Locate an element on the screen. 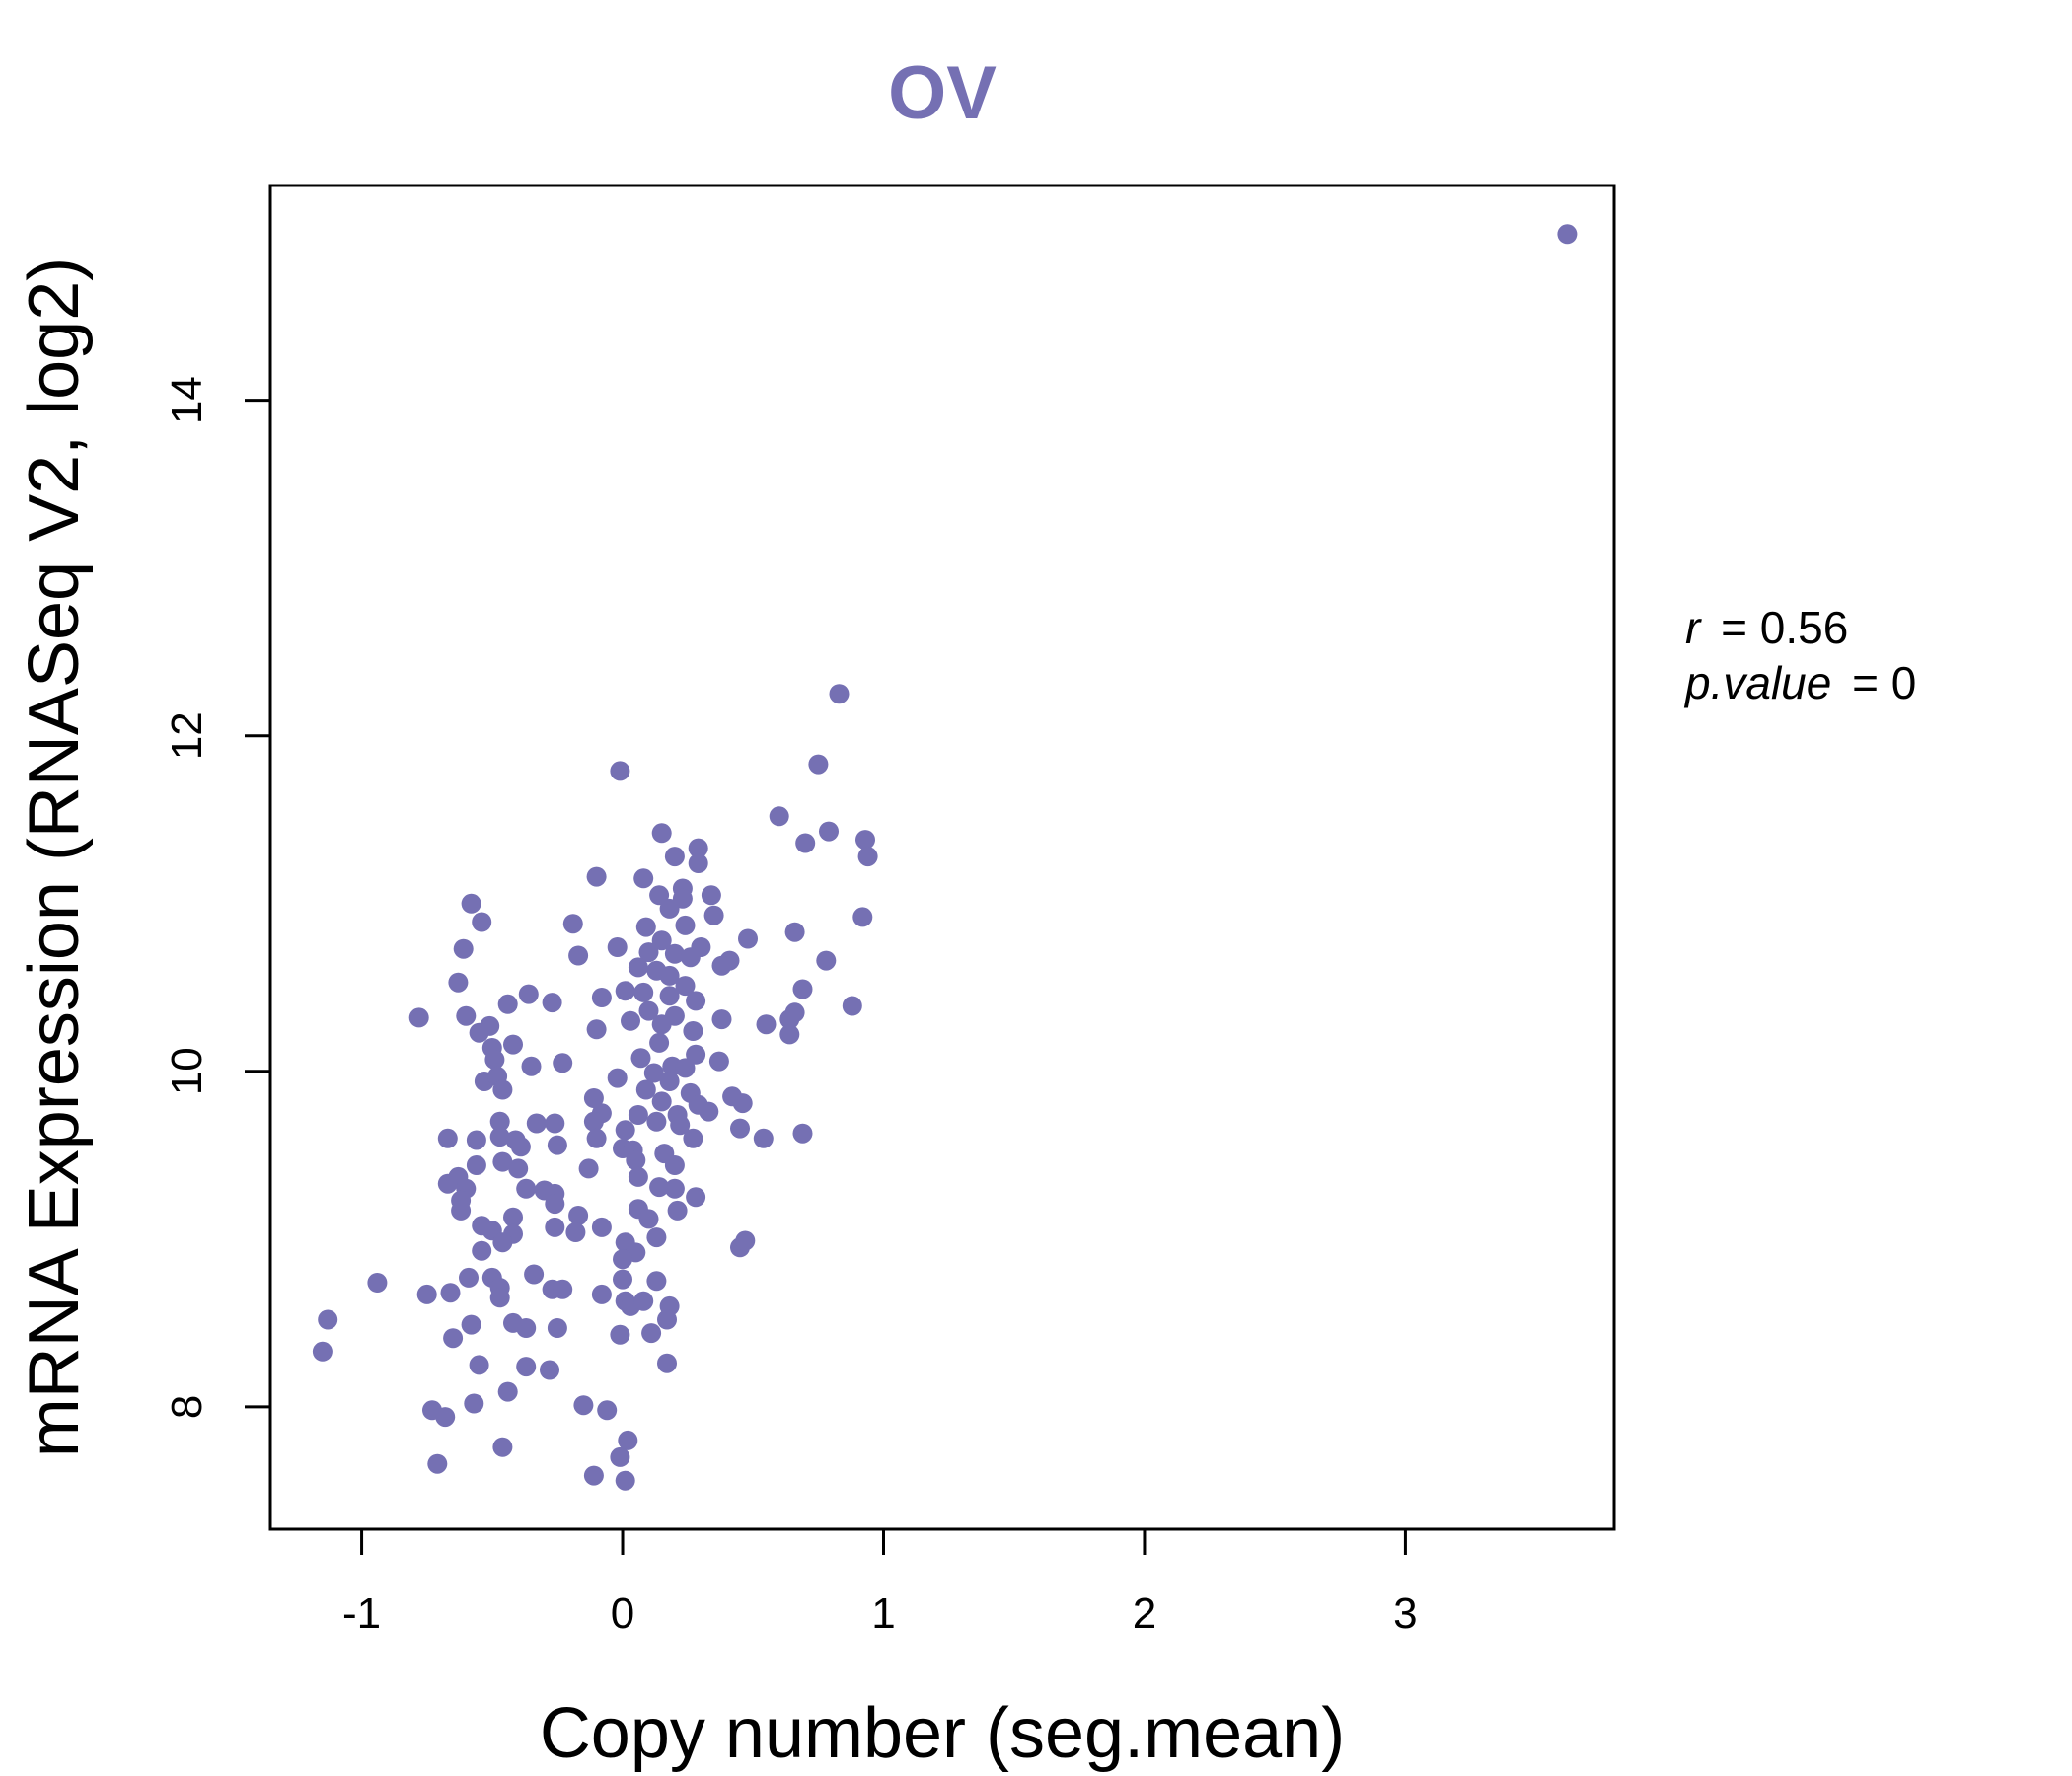 Image resolution: width=2072 pixels, height=1776 pixels. y-axis-title: mRNA Expression (RNASeq V2, log2) is located at coordinates (55, 858).